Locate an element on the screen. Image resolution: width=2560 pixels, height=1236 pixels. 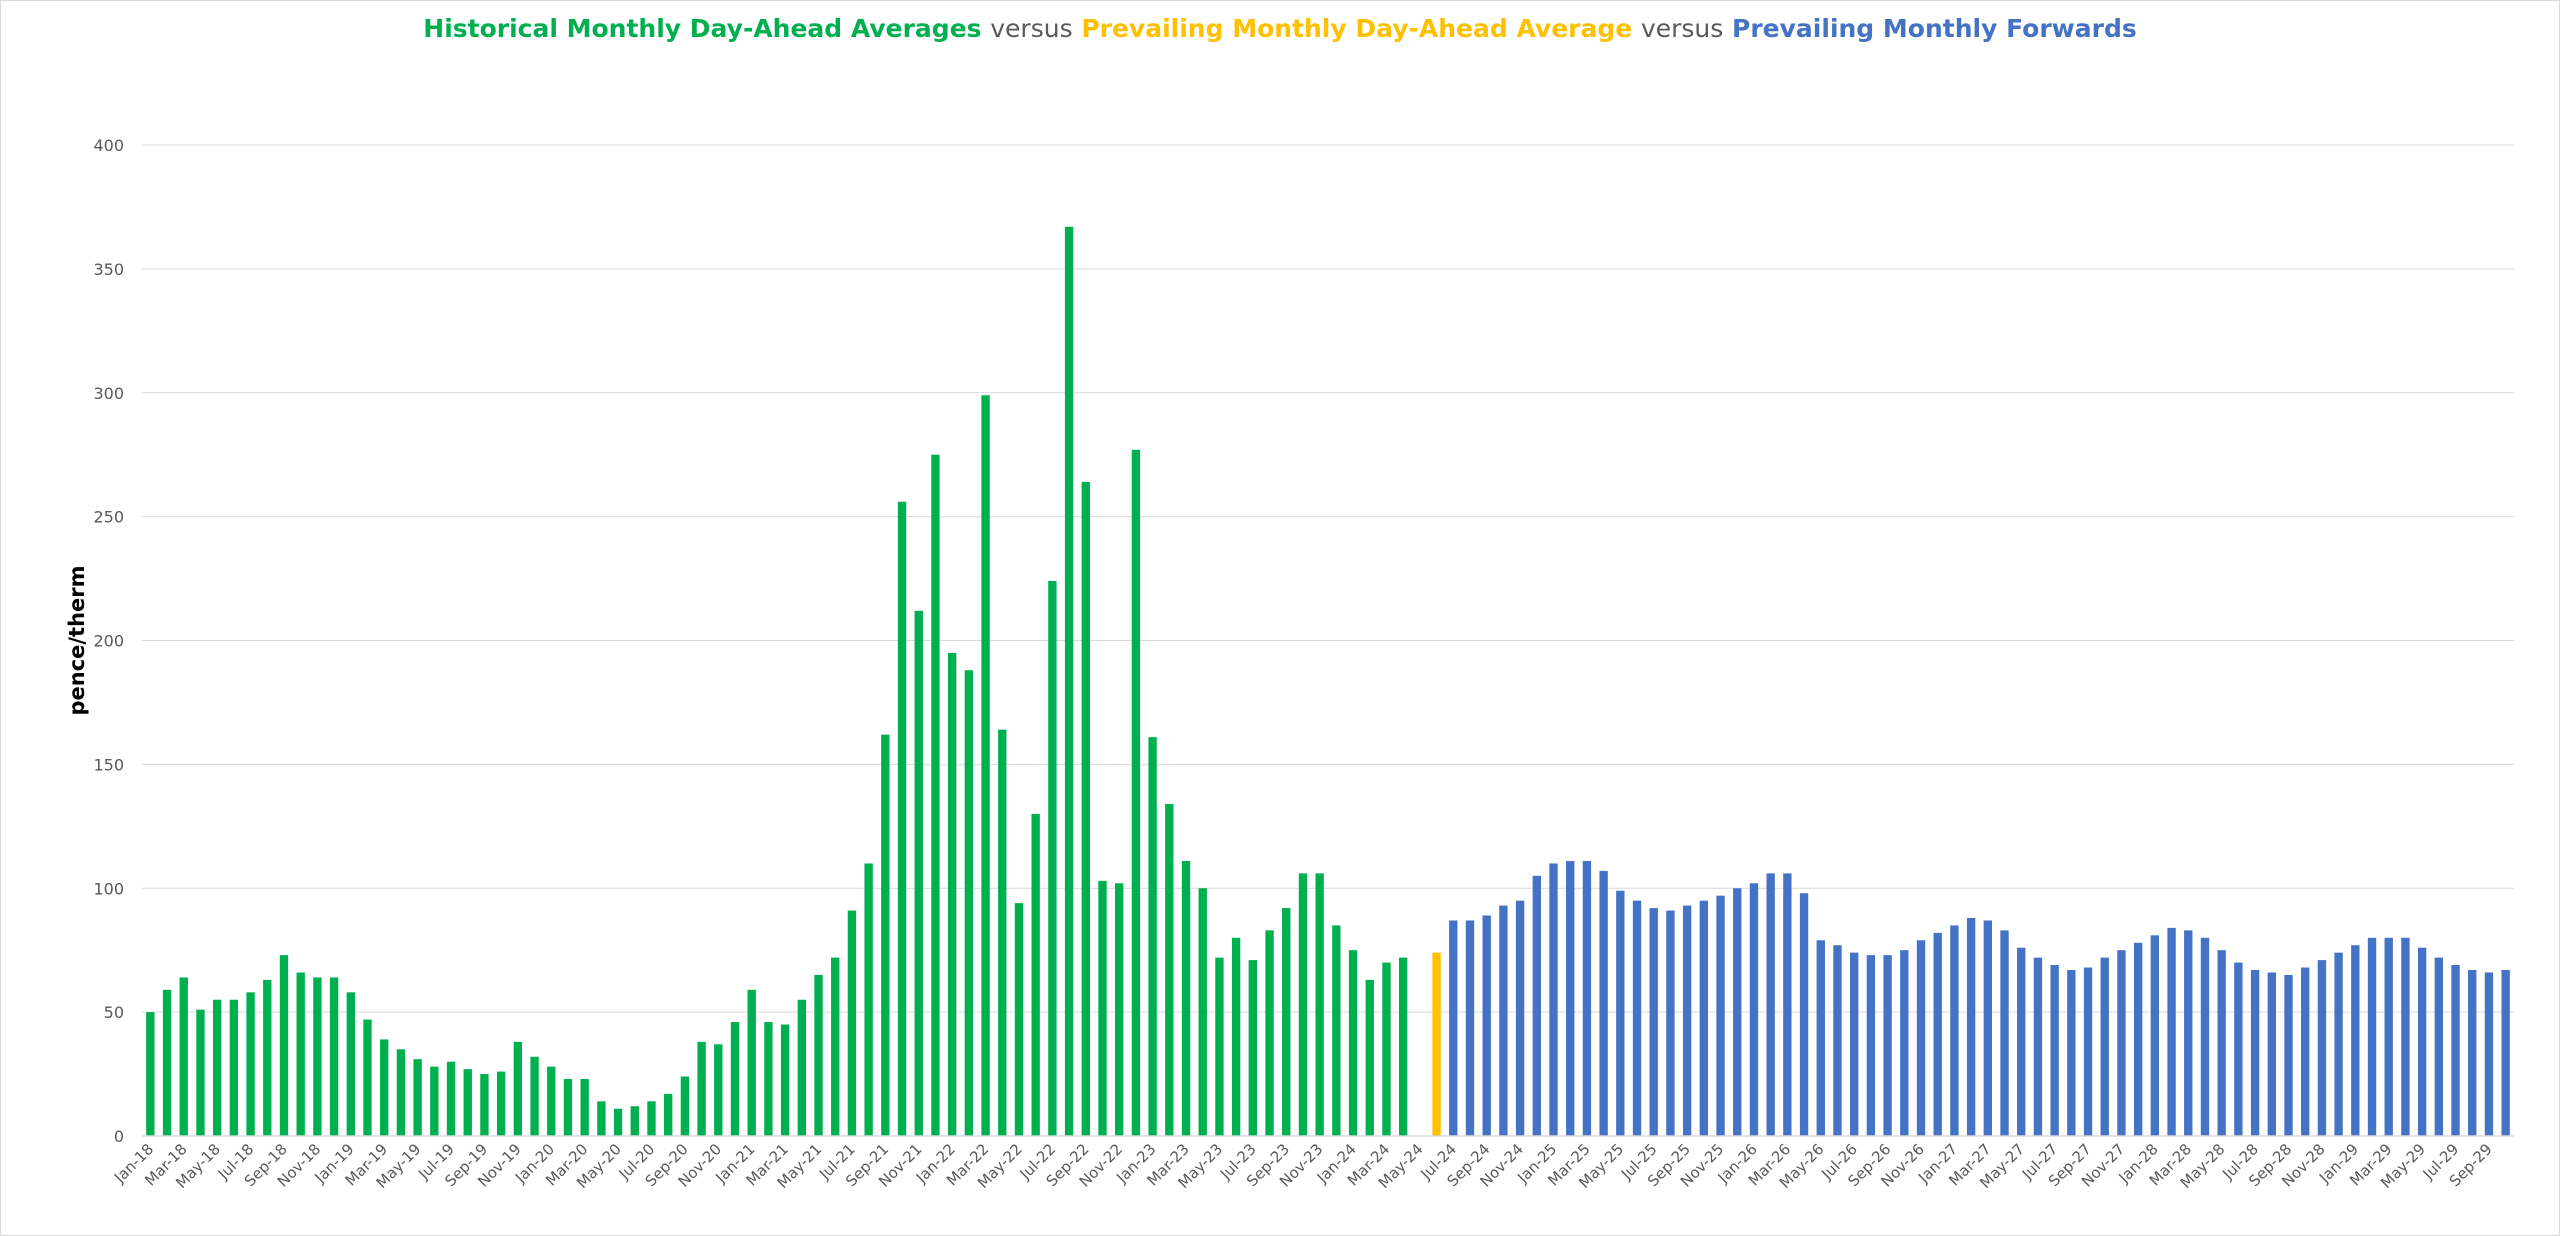
y-tick-label: 50 is located at coordinates (114, 1012).